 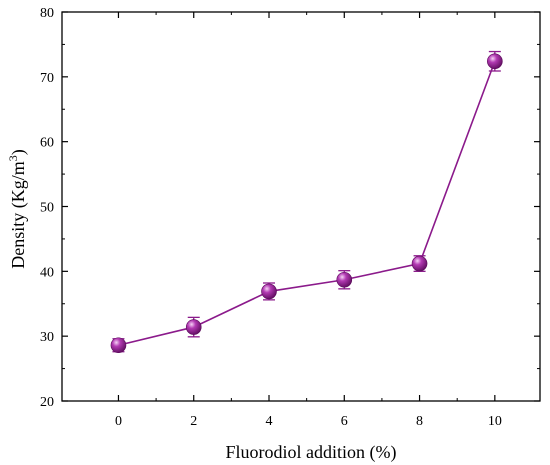 I want to click on x-tick-label: 0, so click(x=118, y=421).